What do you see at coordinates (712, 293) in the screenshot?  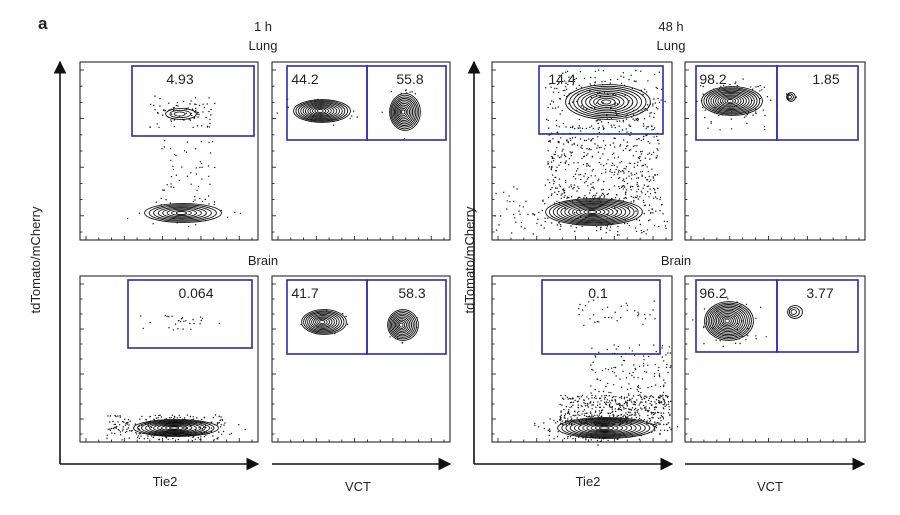 I see `gate-percentage-label: 96.2` at bounding box center [712, 293].